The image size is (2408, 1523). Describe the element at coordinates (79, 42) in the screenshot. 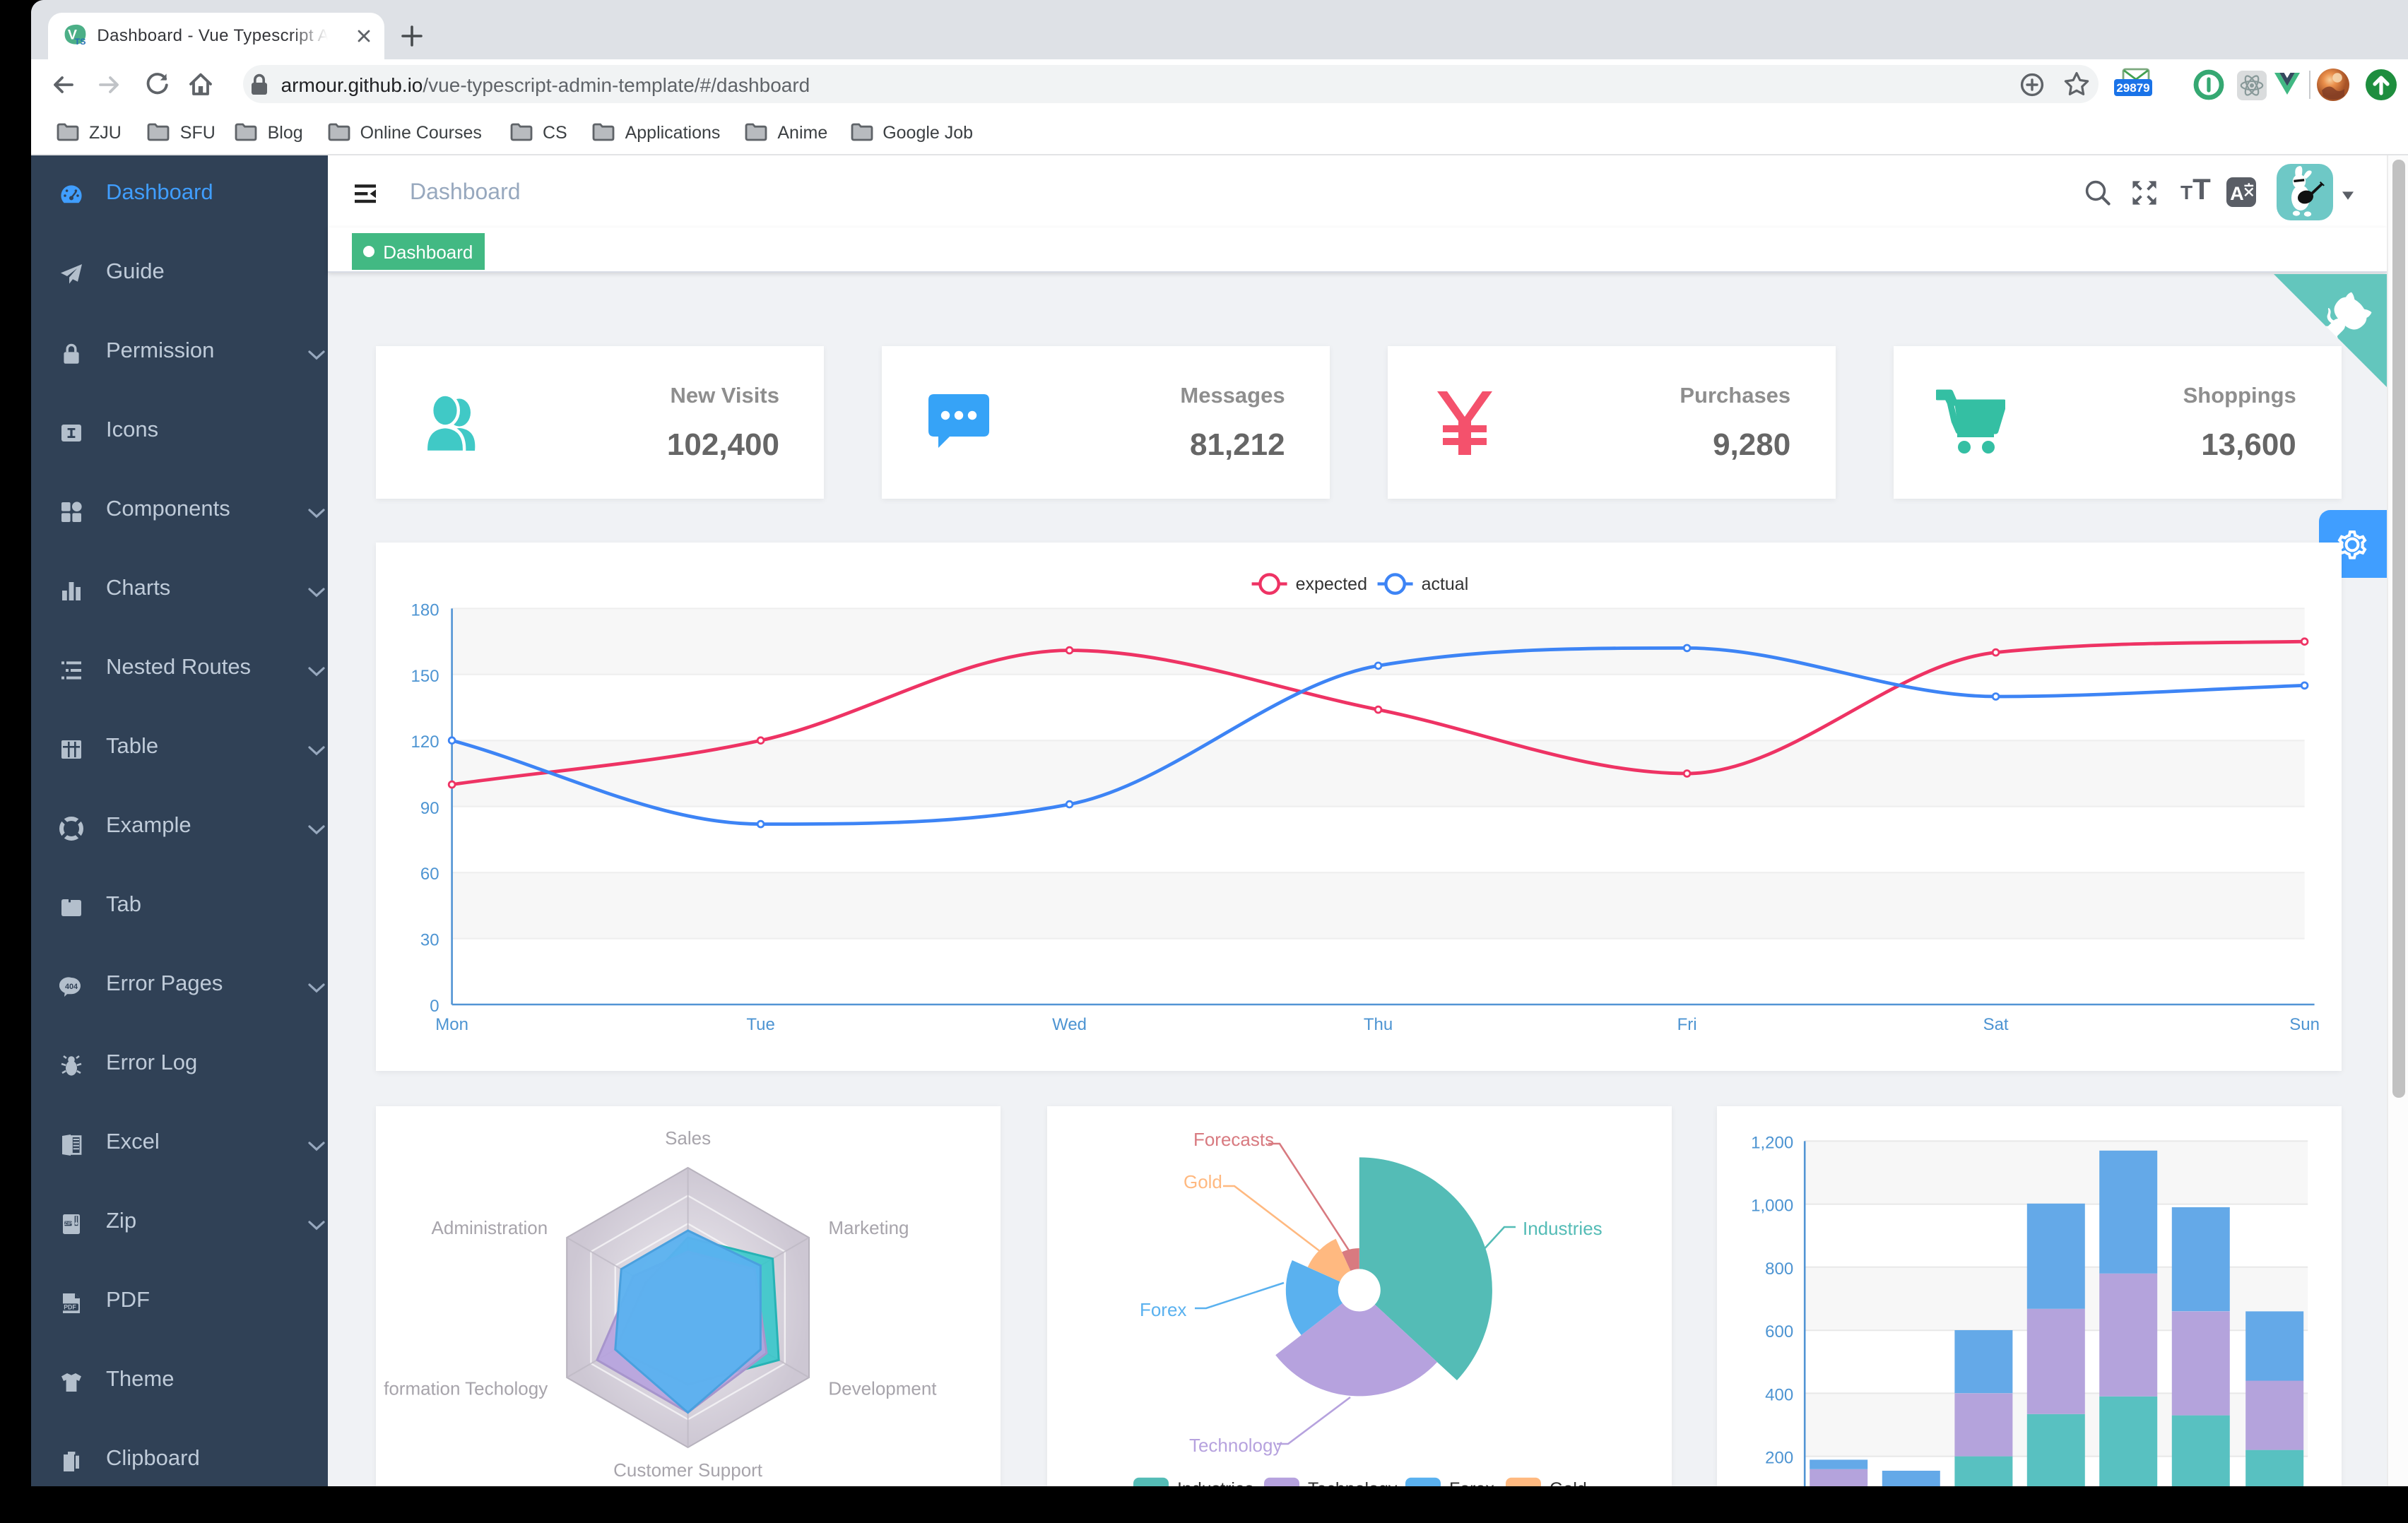

I see `svg-text: TS` at that location.